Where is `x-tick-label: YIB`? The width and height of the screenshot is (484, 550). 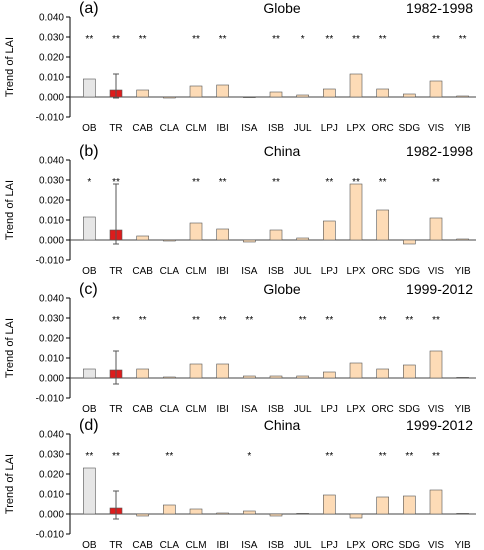
x-tick-label: YIB is located at coordinates (463, 271).